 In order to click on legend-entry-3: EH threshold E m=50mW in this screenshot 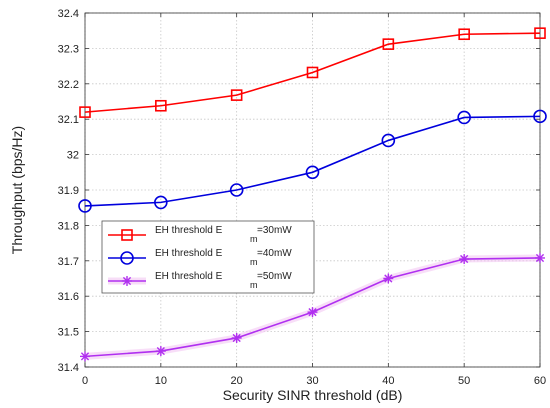, I will do `click(200, 280)`.